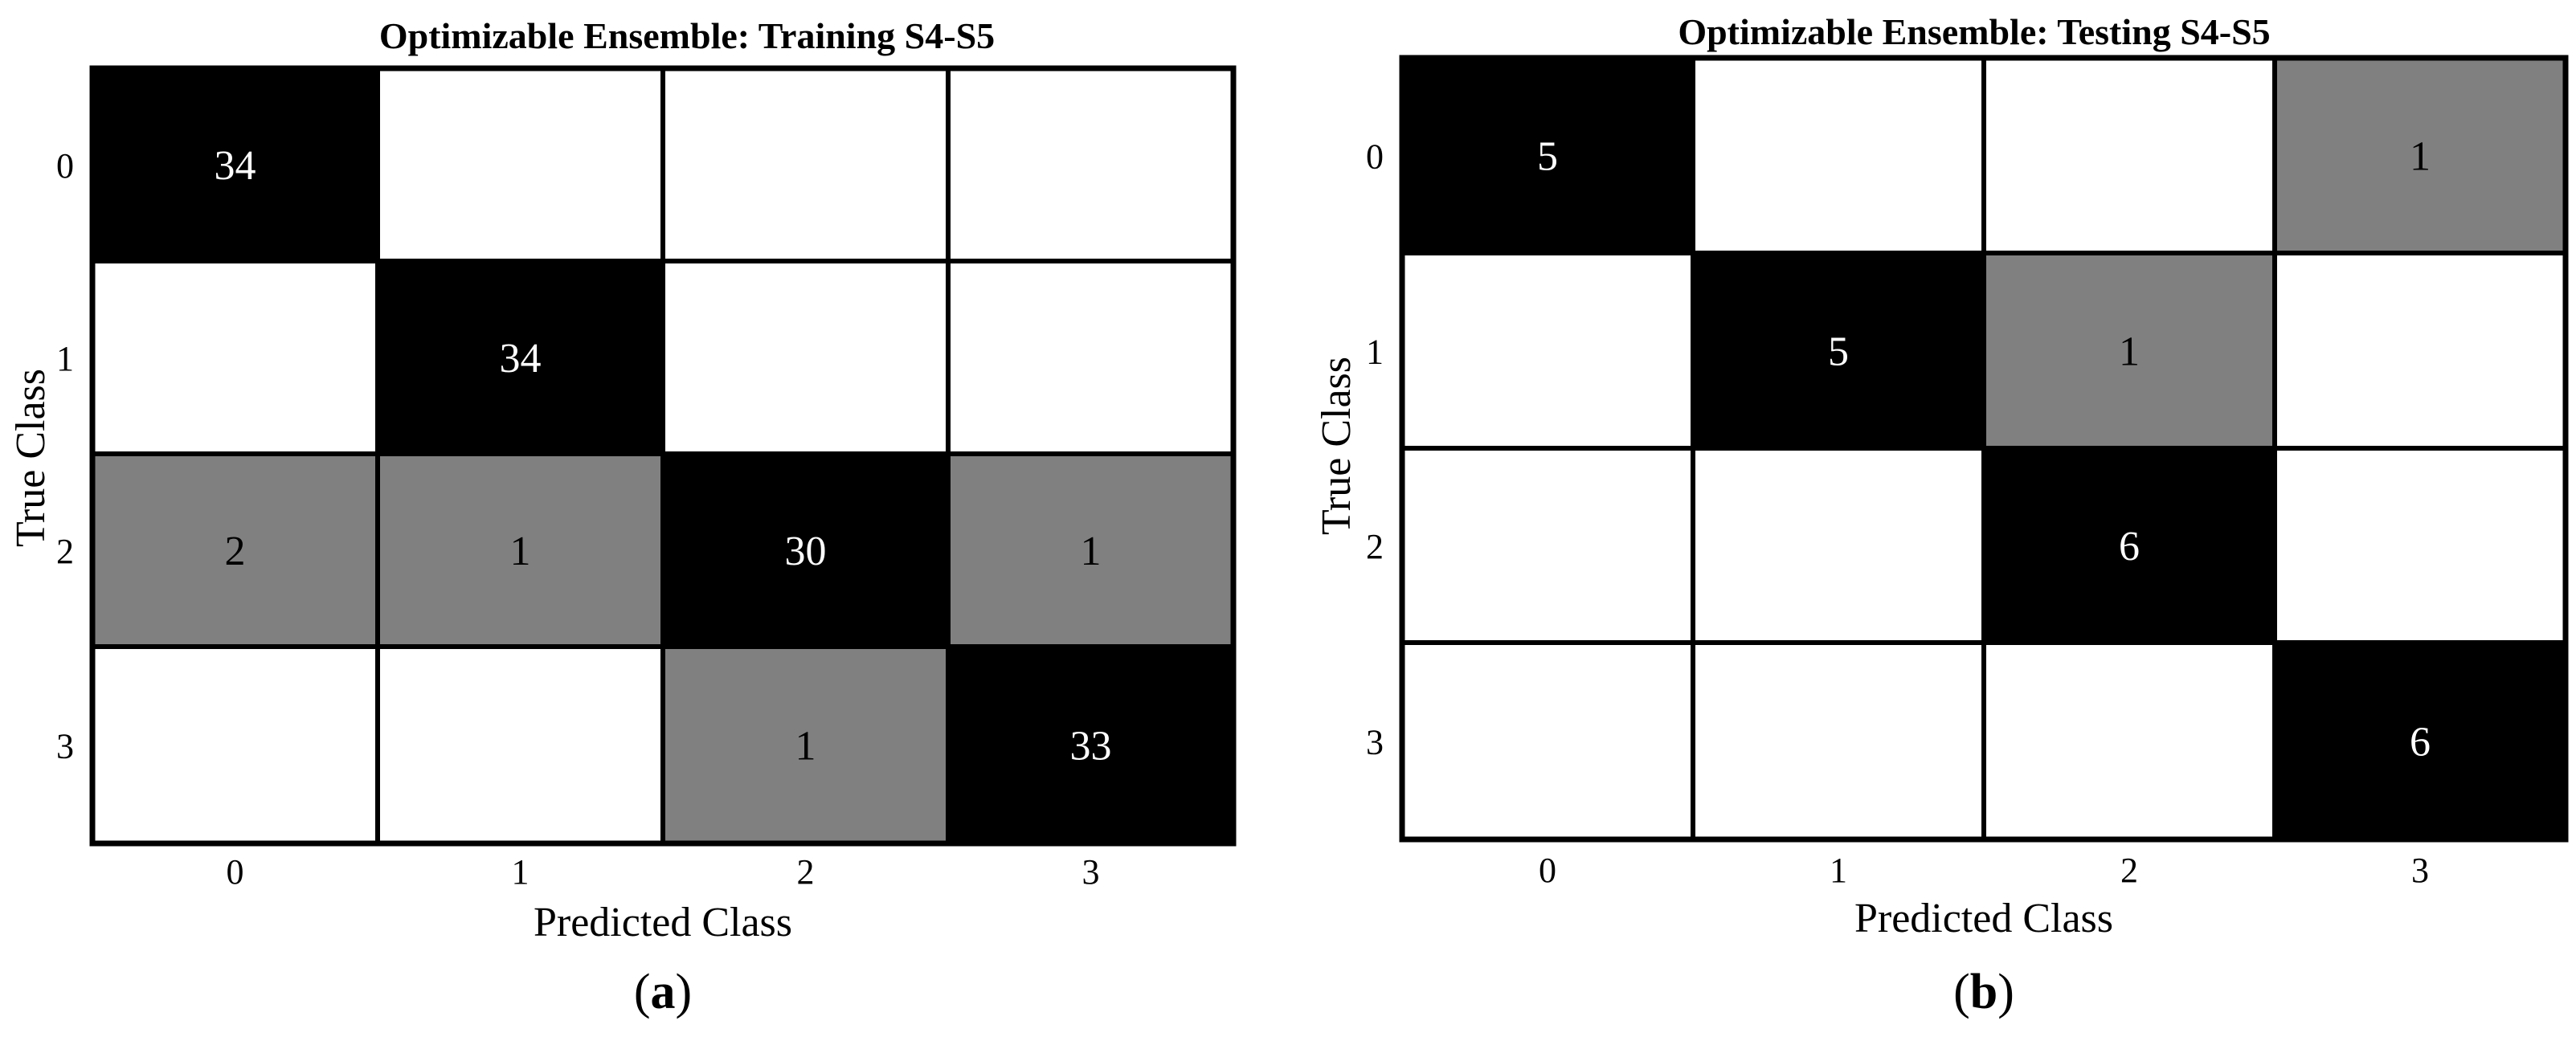 The height and width of the screenshot is (1037, 2576). I want to click on chart-title: Optimizable Ensemble: Testing S4-S5, so click(1974, 31).